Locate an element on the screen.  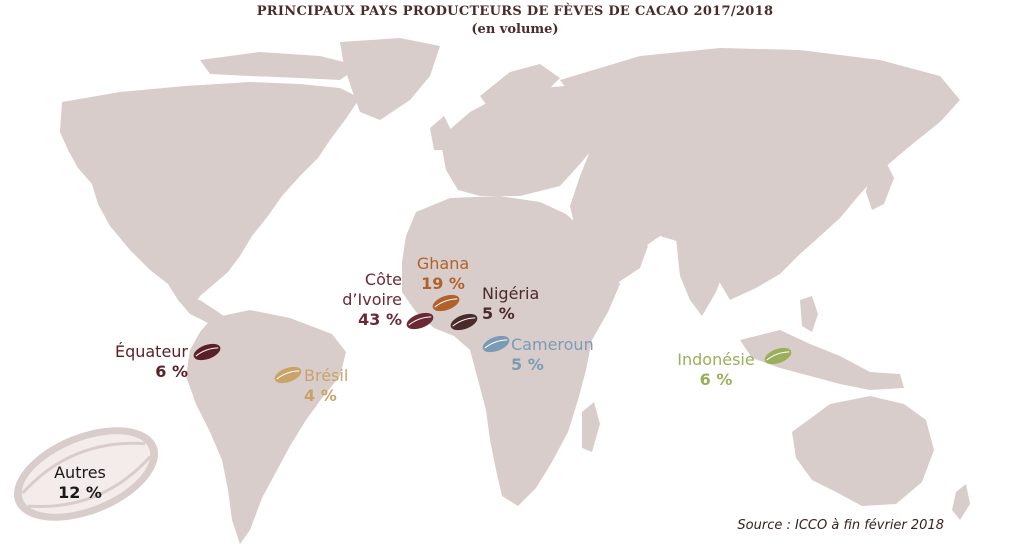
south-america-landmass is located at coordinates (266, 427).